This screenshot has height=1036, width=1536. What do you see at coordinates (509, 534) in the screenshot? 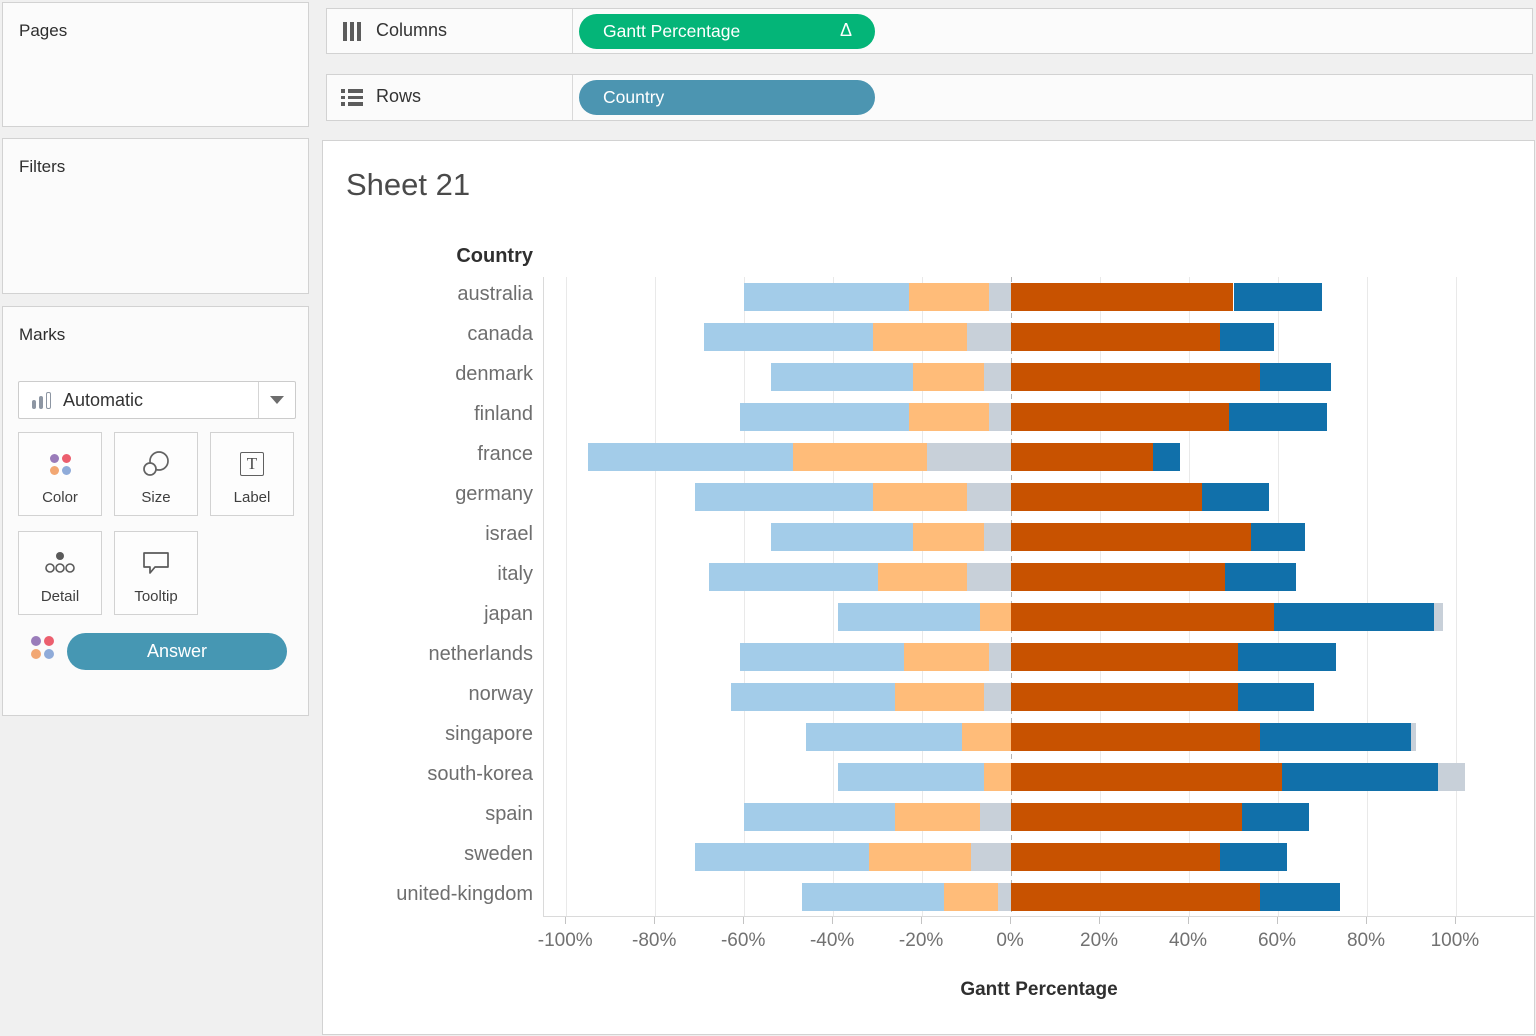
I see `row-label-israel: israel` at bounding box center [509, 534].